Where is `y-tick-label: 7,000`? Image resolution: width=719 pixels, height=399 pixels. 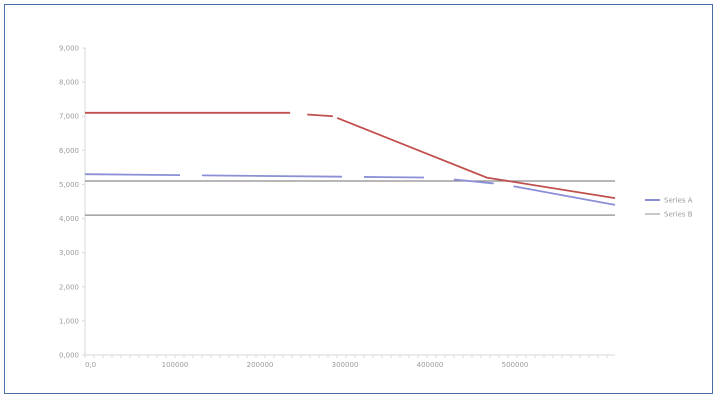 y-tick-label: 7,000 is located at coordinates (69, 117).